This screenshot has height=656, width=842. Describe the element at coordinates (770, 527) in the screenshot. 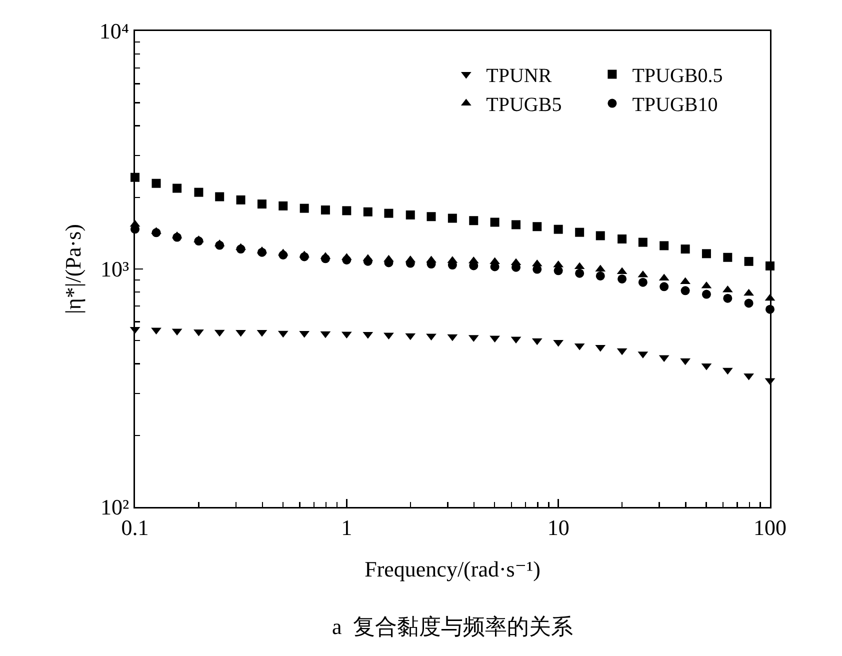

I see `x-tick-label: 100` at that location.